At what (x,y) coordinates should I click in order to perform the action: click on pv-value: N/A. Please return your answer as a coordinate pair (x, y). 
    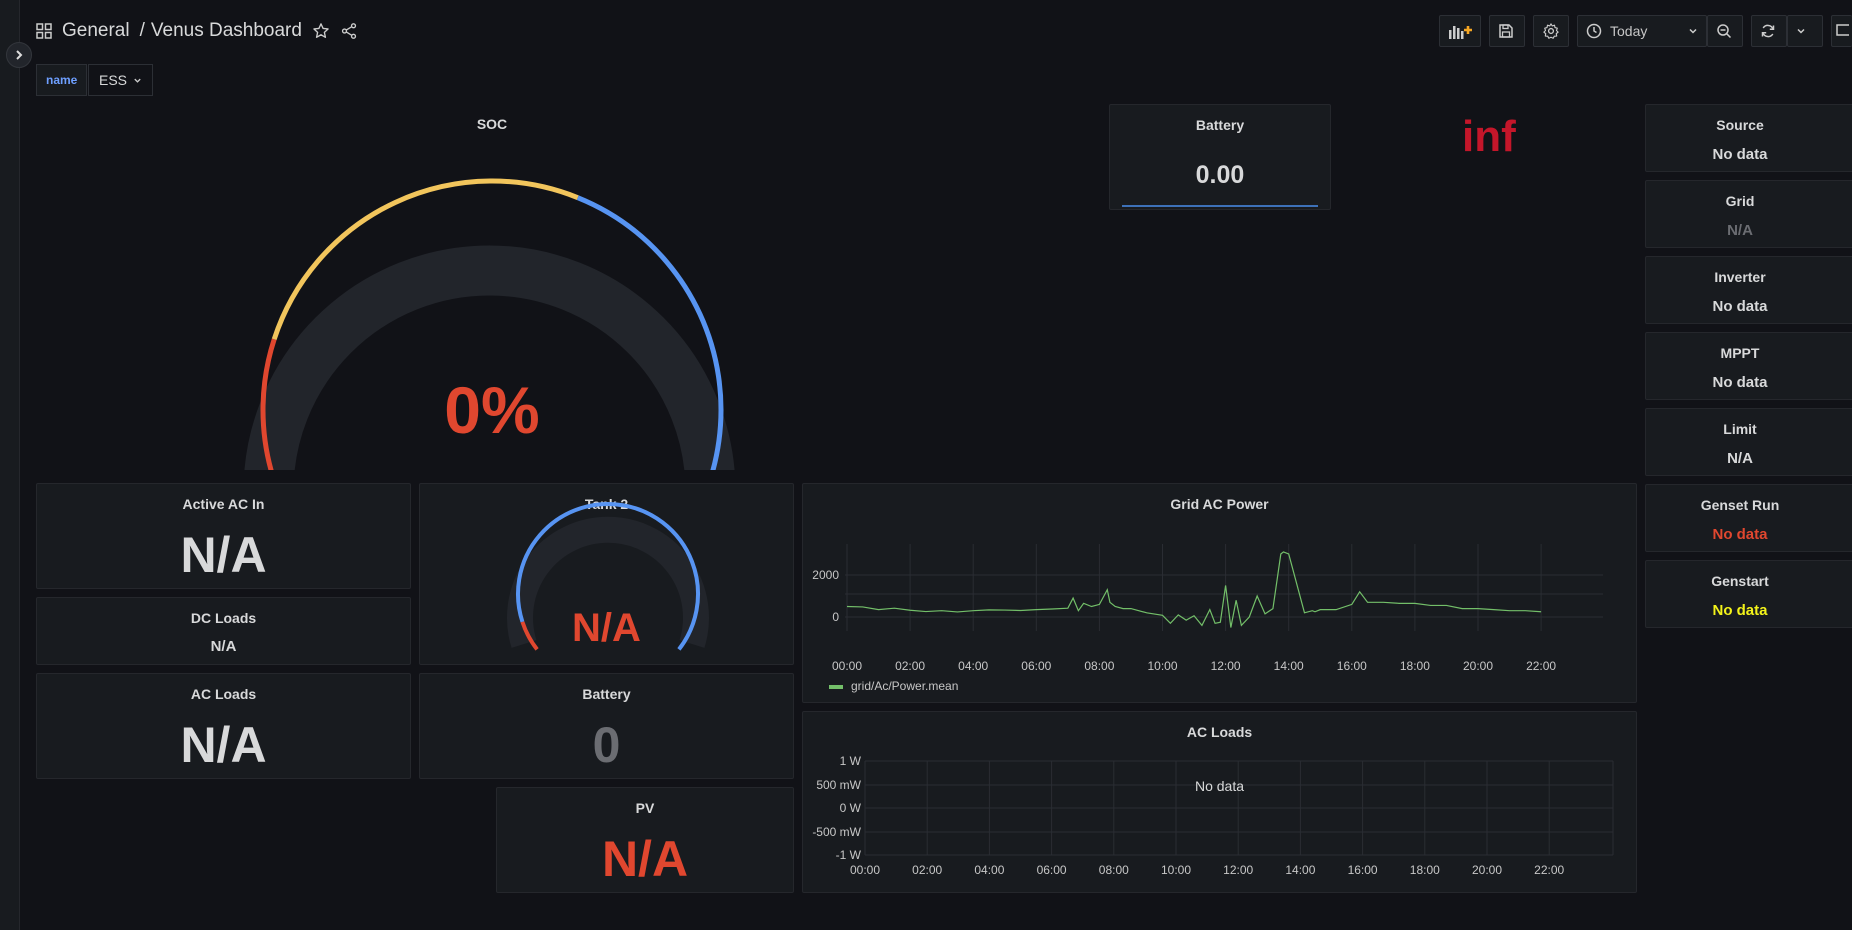
    Looking at the image, I should click on (645, 859).